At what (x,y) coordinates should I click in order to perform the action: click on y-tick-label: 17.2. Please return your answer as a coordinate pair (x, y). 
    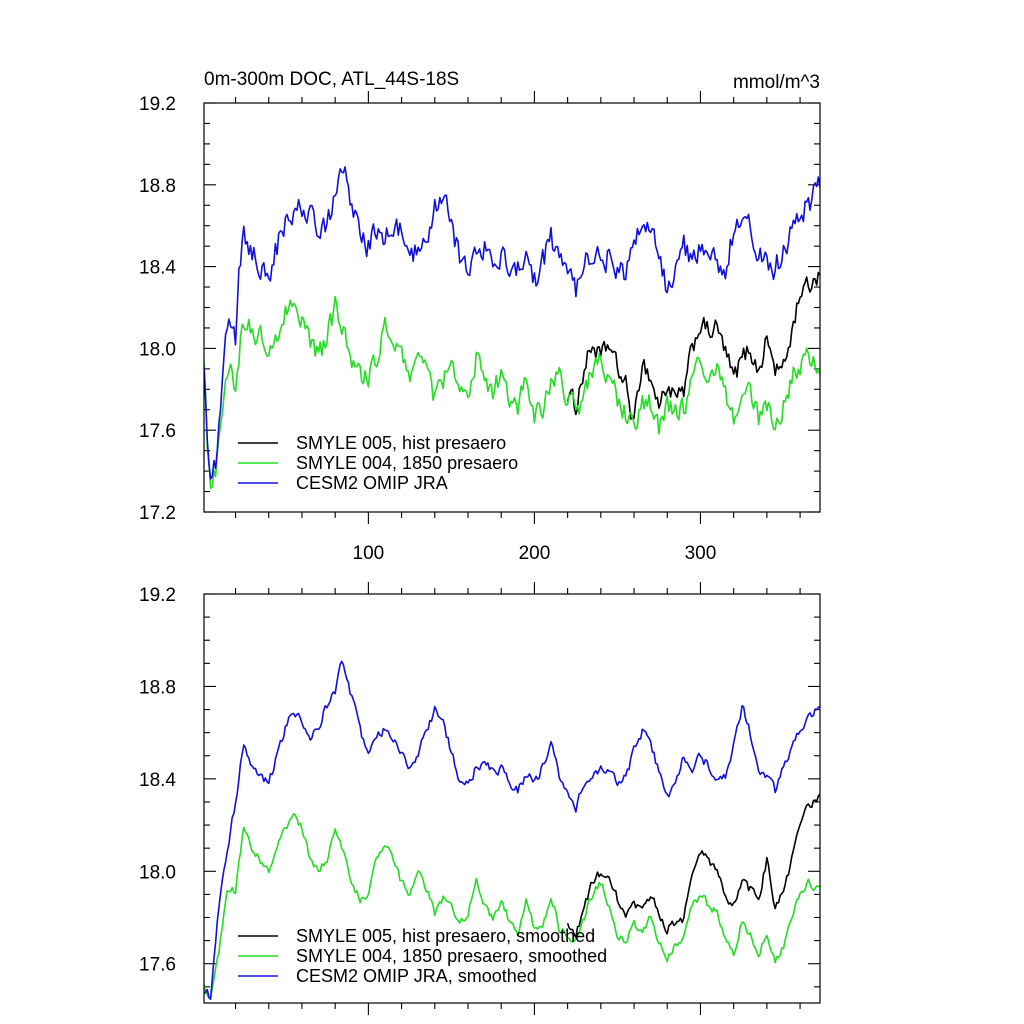
    Looking at the image, I should click on (157, 513).